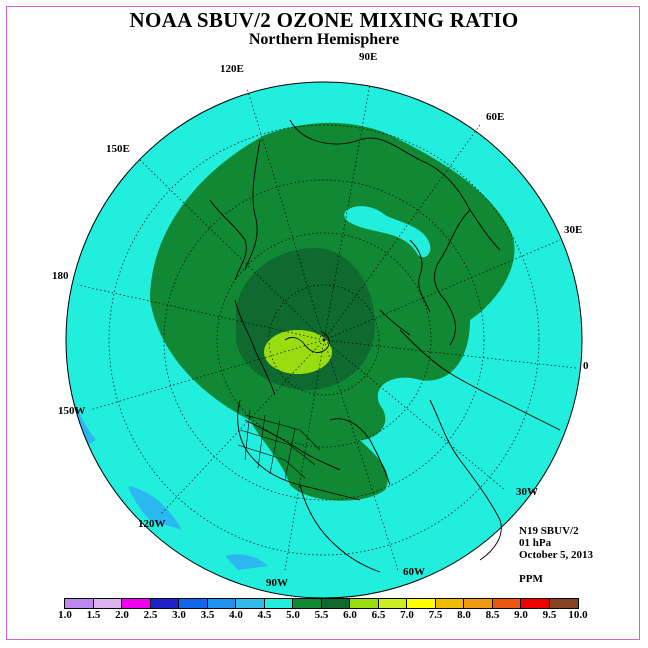 This screenshot has height=648, width=648. I want to click on colorbar-tick-label: 7.5, so click(435, 615).